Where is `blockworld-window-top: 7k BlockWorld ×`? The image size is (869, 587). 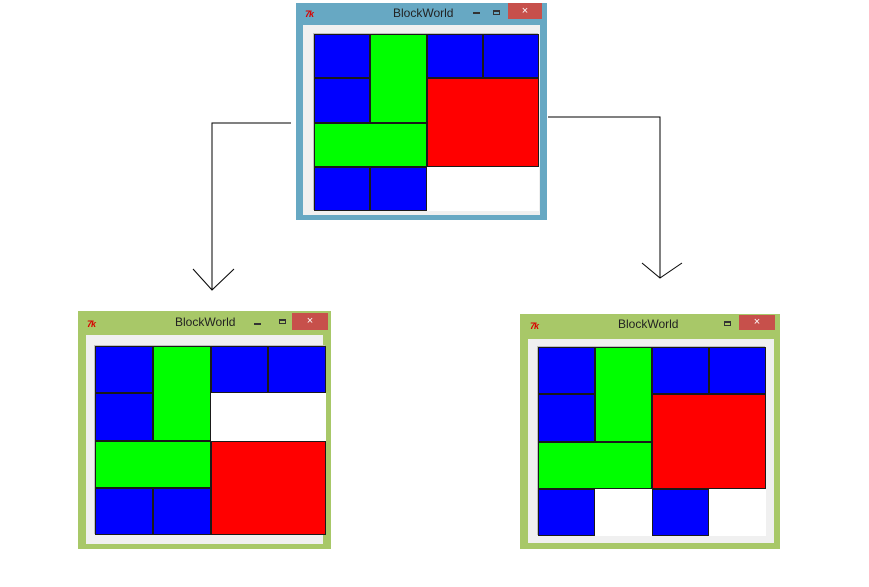 blockworld-window-top: 7k BlockWorld × is located at coordinates (421, 111).